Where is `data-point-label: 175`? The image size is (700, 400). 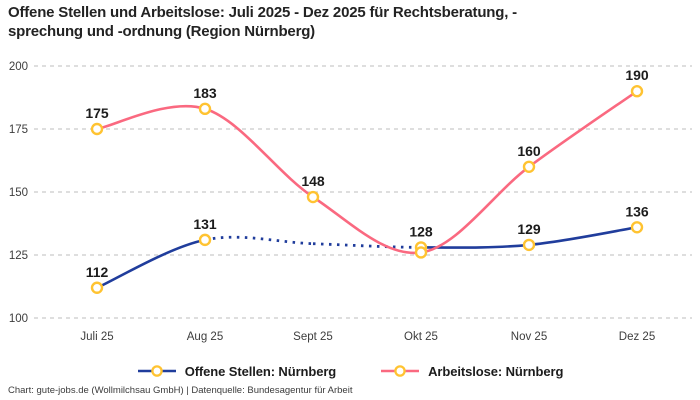 data-point-label: 175 is located at coordinates (97, 113).